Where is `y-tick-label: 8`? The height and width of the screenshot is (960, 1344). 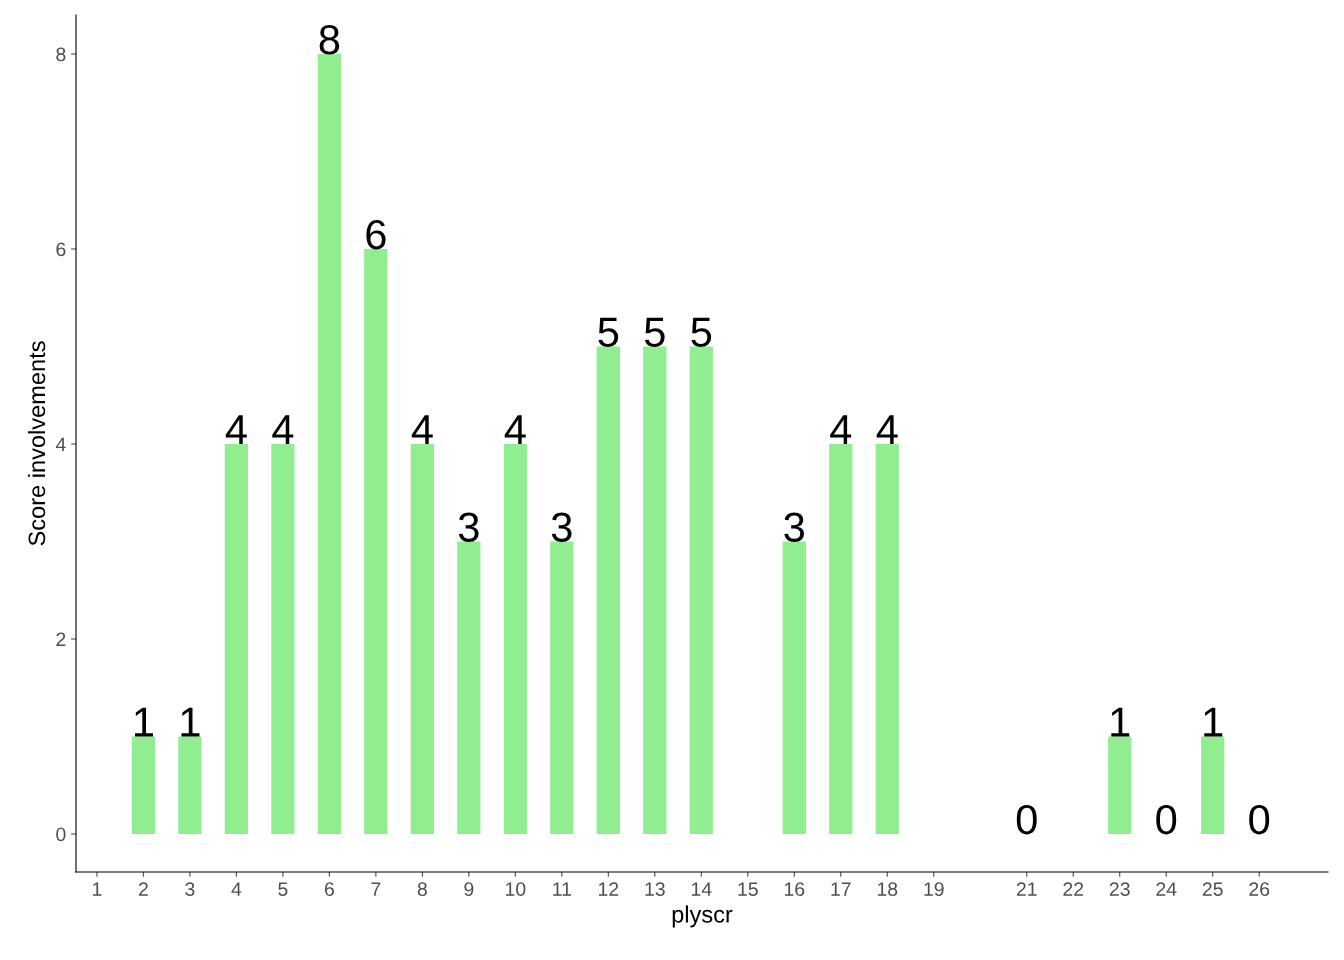 y-tick-label: 8 is located at coordinates (61, 54).